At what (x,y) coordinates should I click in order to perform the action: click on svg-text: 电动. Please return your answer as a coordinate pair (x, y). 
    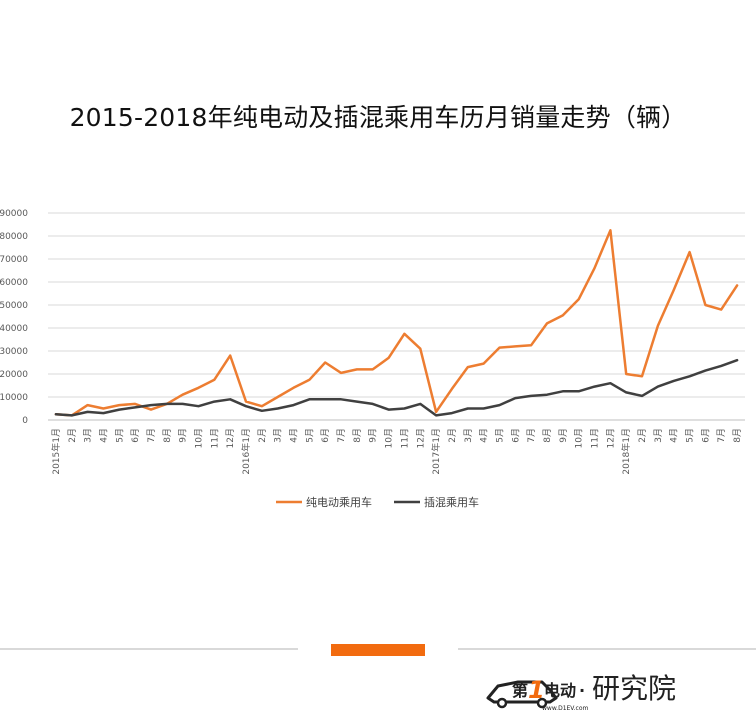
    Looking at the image, I should click on (560, 690).